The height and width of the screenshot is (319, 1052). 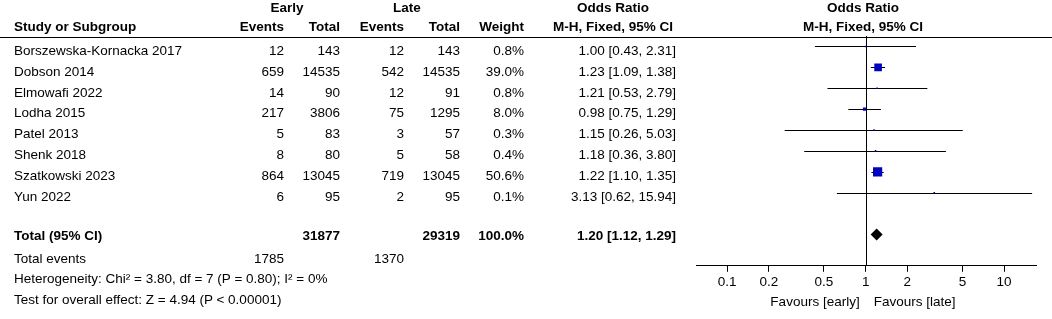 I want to click on text: M-H, Fixed, 95% CI, so click(x=613, y=26).